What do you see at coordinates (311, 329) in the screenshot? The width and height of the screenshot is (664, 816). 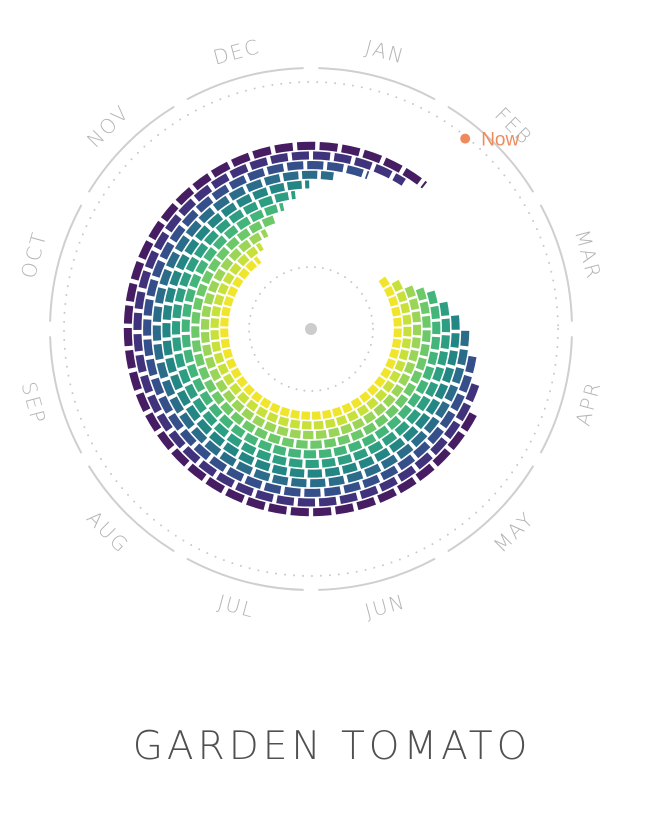 I see `center-dot` at bounding box center [311, 329].